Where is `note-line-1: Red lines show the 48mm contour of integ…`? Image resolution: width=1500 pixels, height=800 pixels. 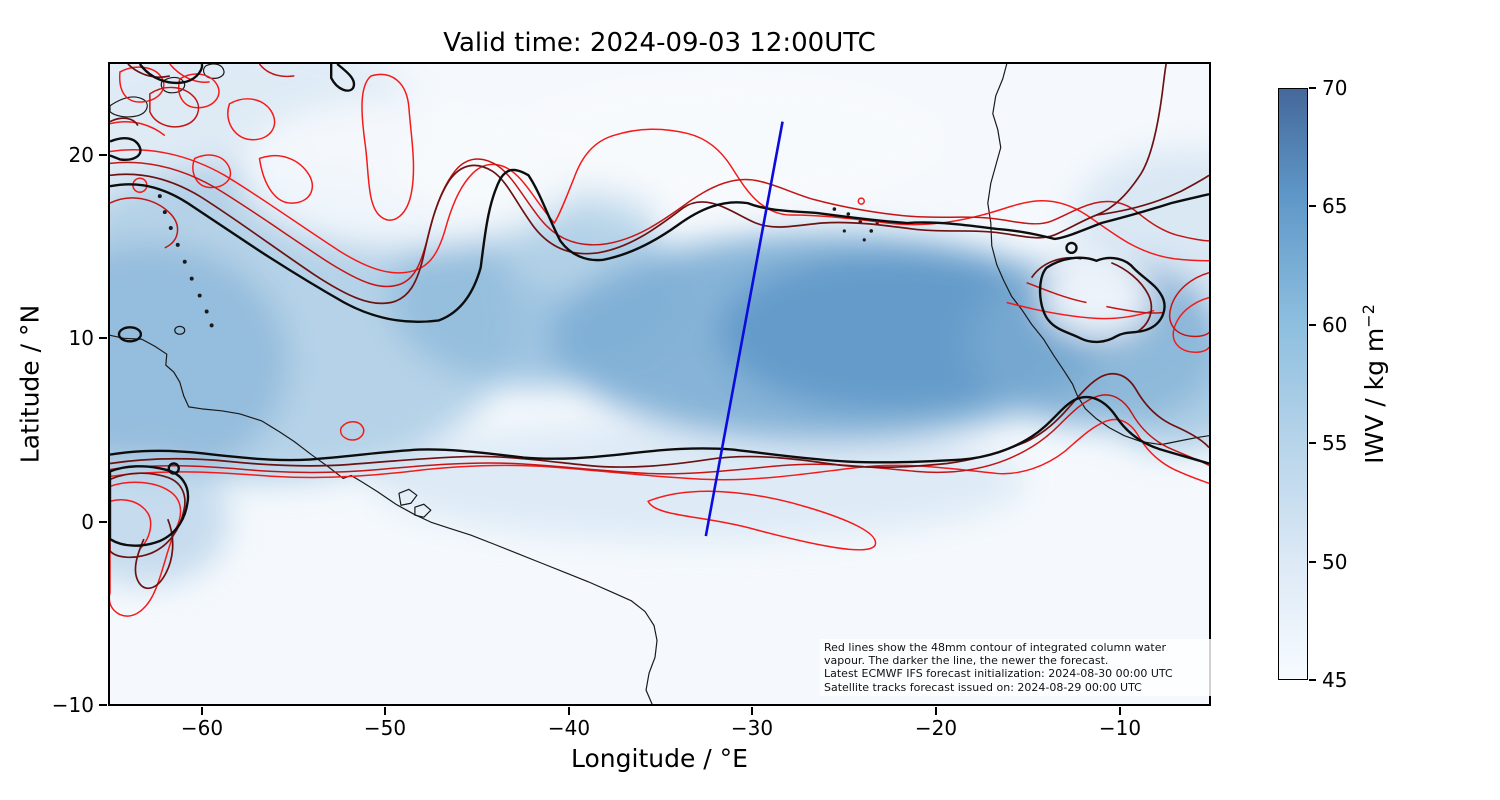 note-line-1: Red lines show the 48mm contour of integ… is located at coordinates (995, 647).